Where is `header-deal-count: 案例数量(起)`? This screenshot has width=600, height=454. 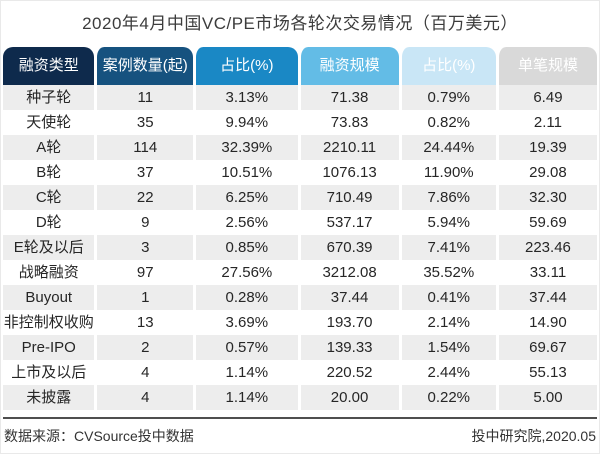 header-deal-count: 案例数量(起) is located at coordinates (144, 66).